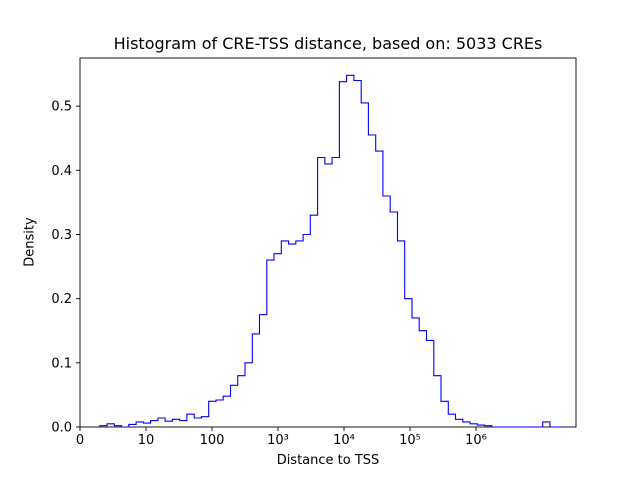 The height and width of the screenshot is (480, 640). I want to click on x-axis-label: Distance to TSS, so click(328, 460).